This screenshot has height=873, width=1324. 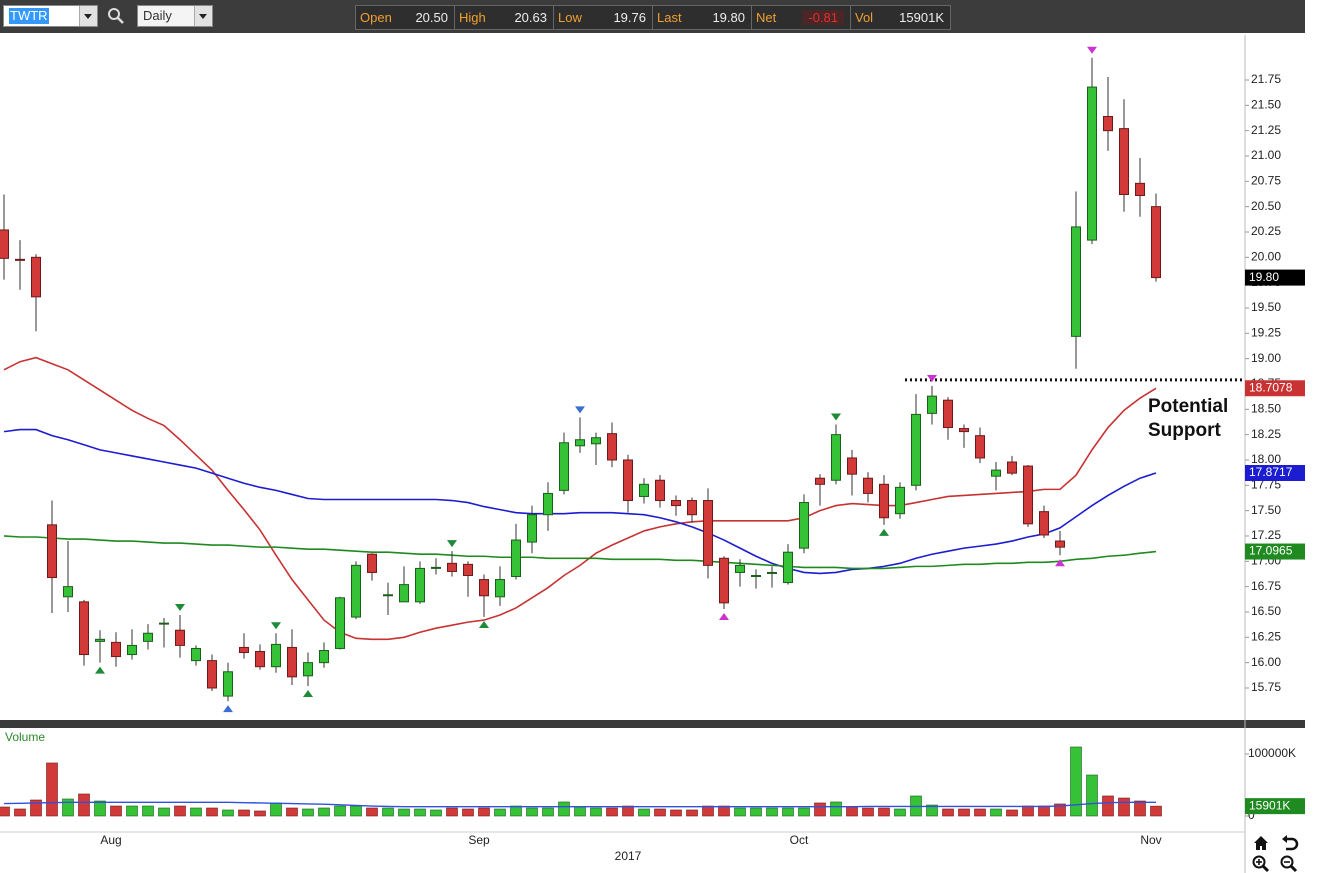 I want to click on y-tick-label: 15.75, so click(x=1266, y=687).